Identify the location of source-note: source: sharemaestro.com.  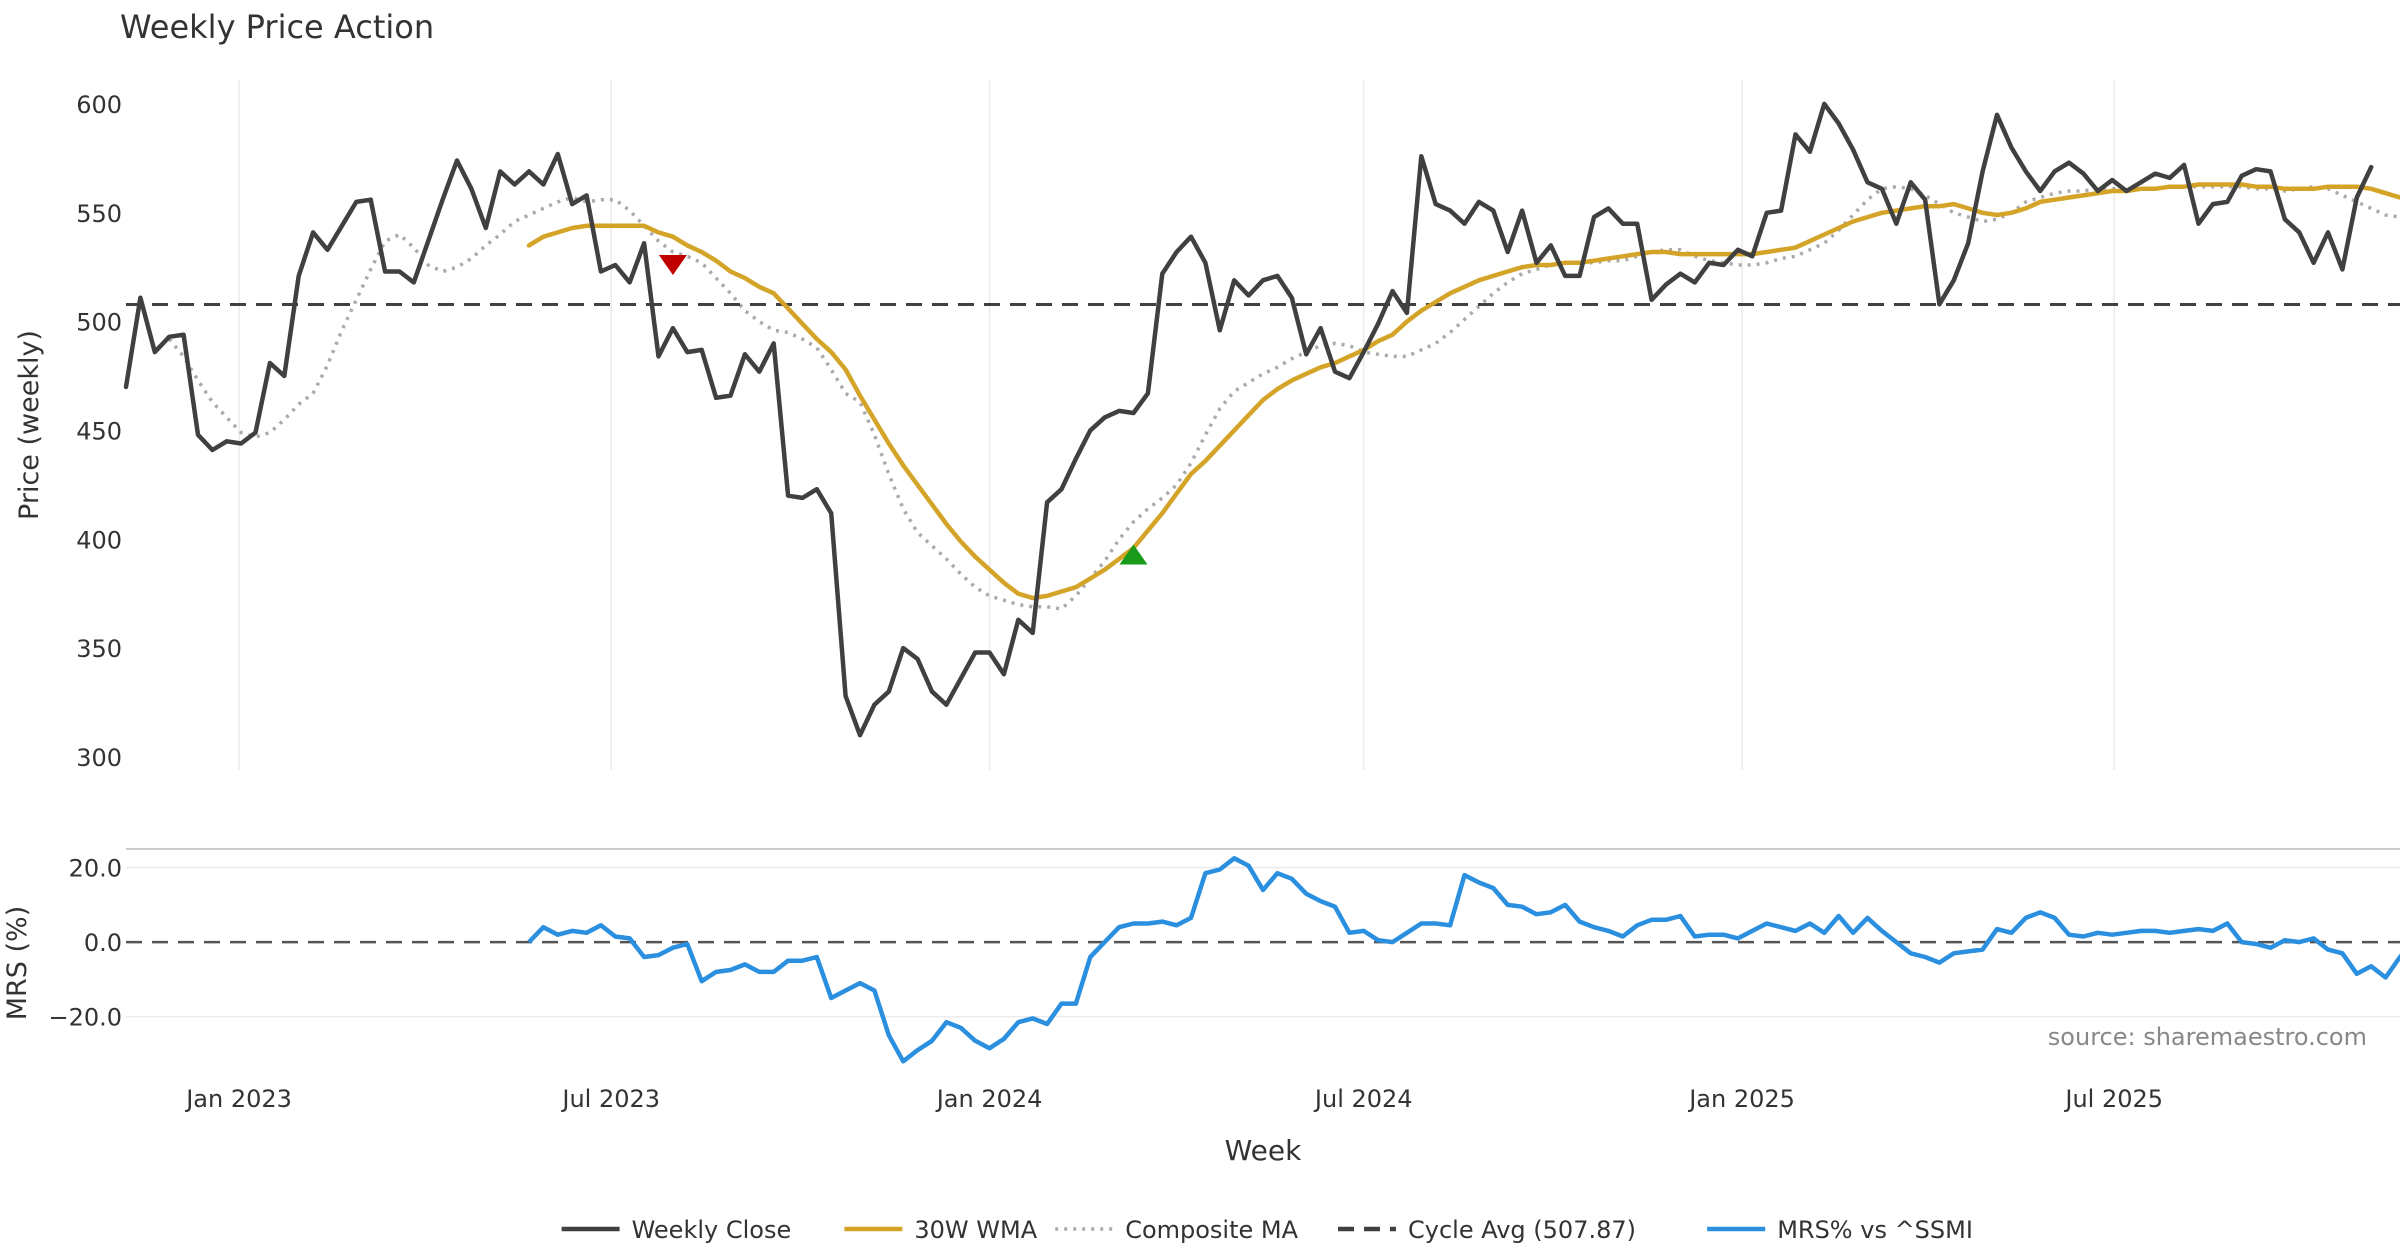
(2207, 1037).